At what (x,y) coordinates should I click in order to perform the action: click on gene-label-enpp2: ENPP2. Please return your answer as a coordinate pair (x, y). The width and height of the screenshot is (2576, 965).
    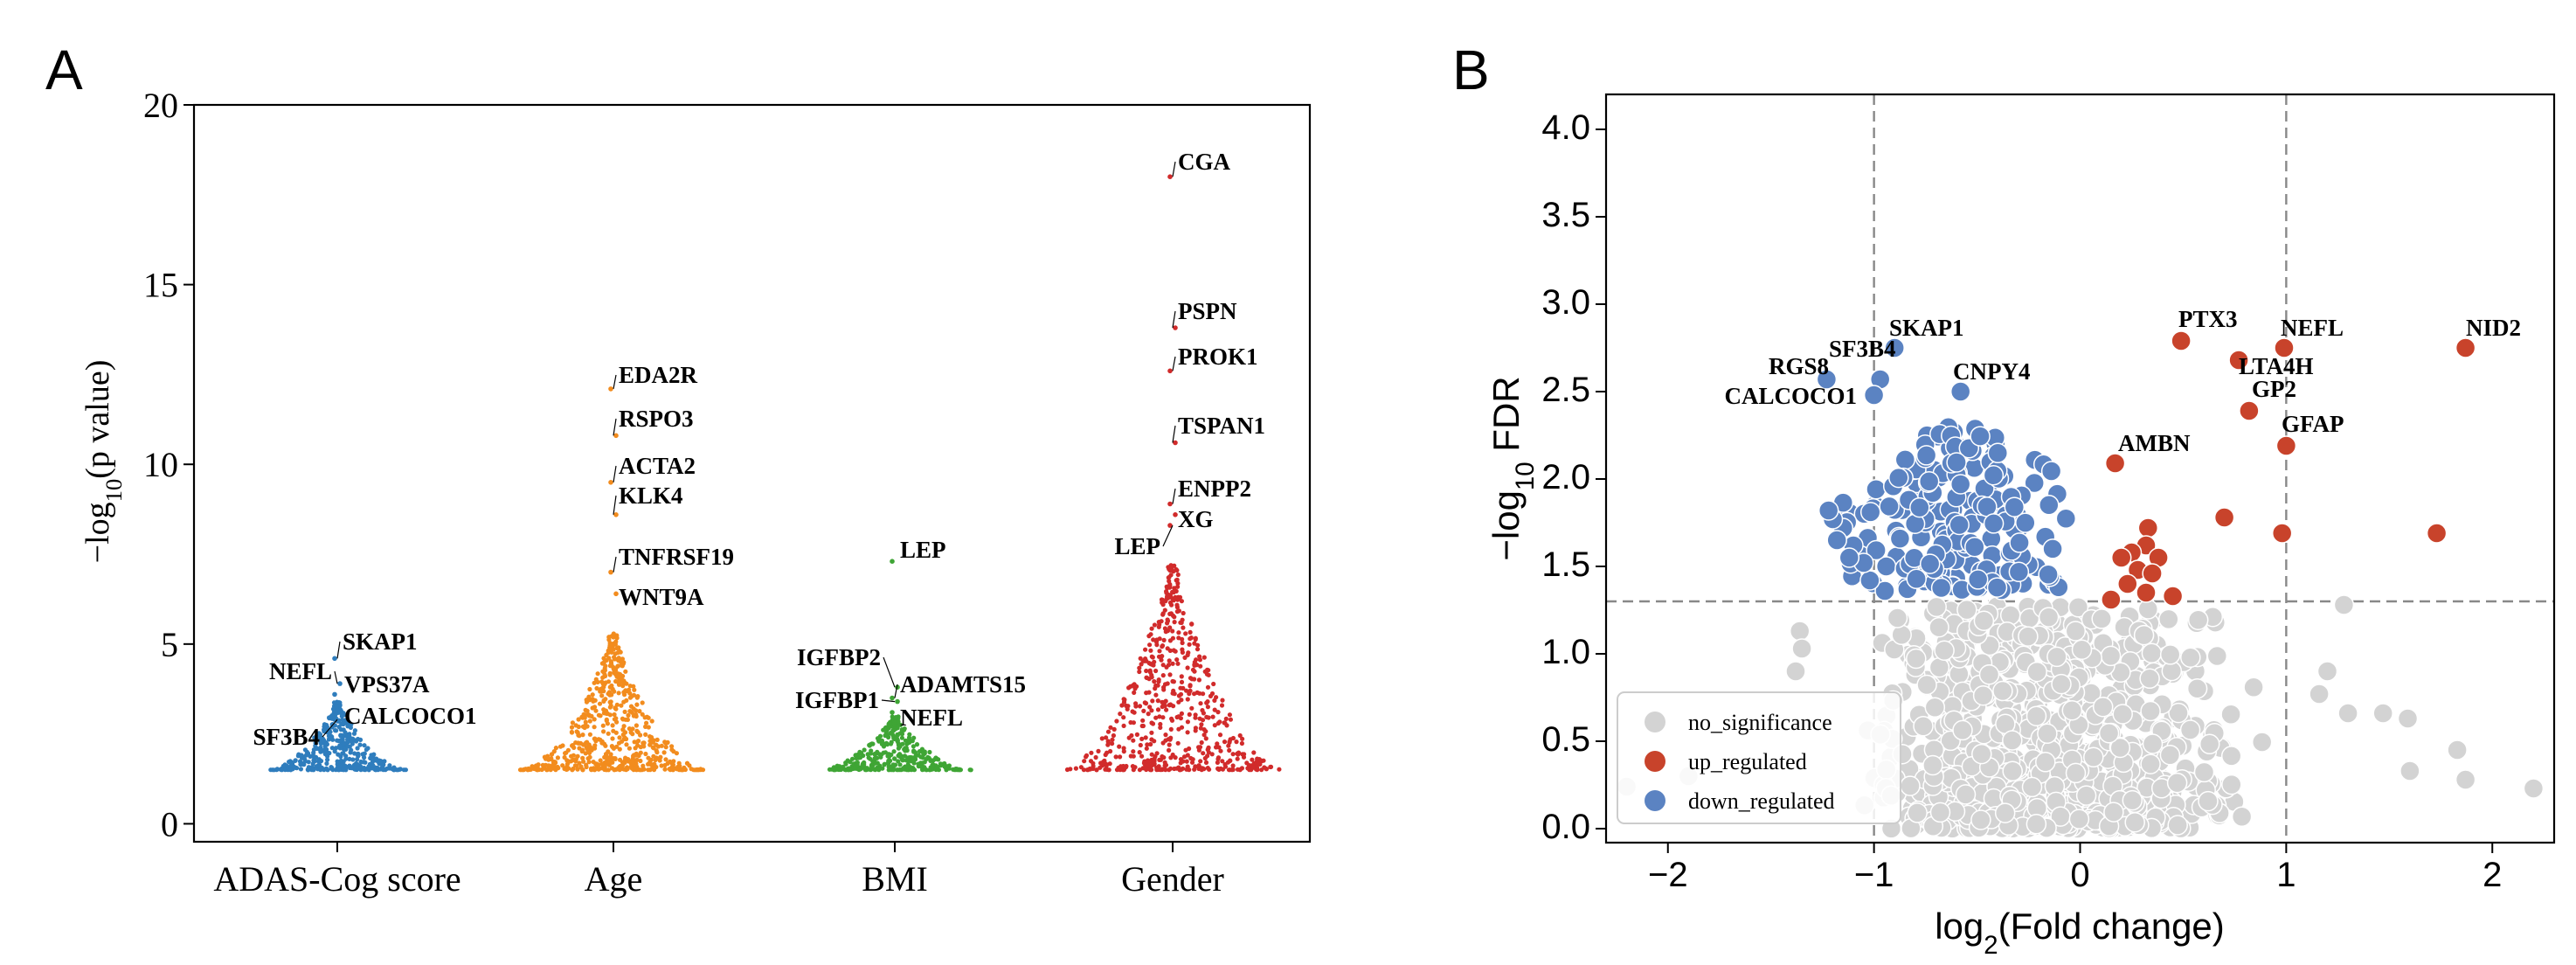
    Looking at the image, I should click on (1214, 489).